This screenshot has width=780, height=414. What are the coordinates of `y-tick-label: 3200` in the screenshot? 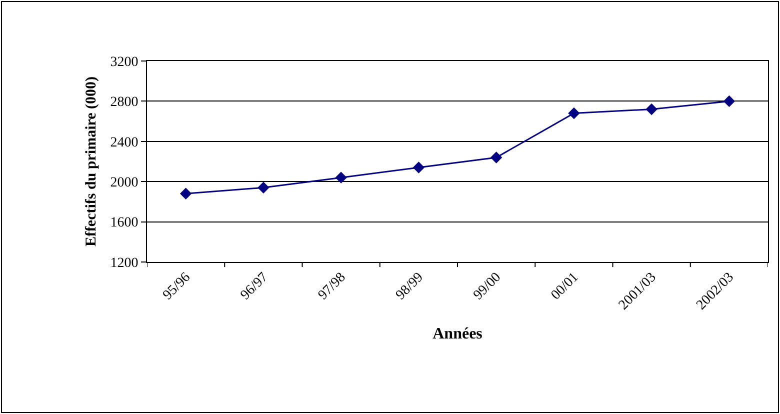 It's located at (124, 62).